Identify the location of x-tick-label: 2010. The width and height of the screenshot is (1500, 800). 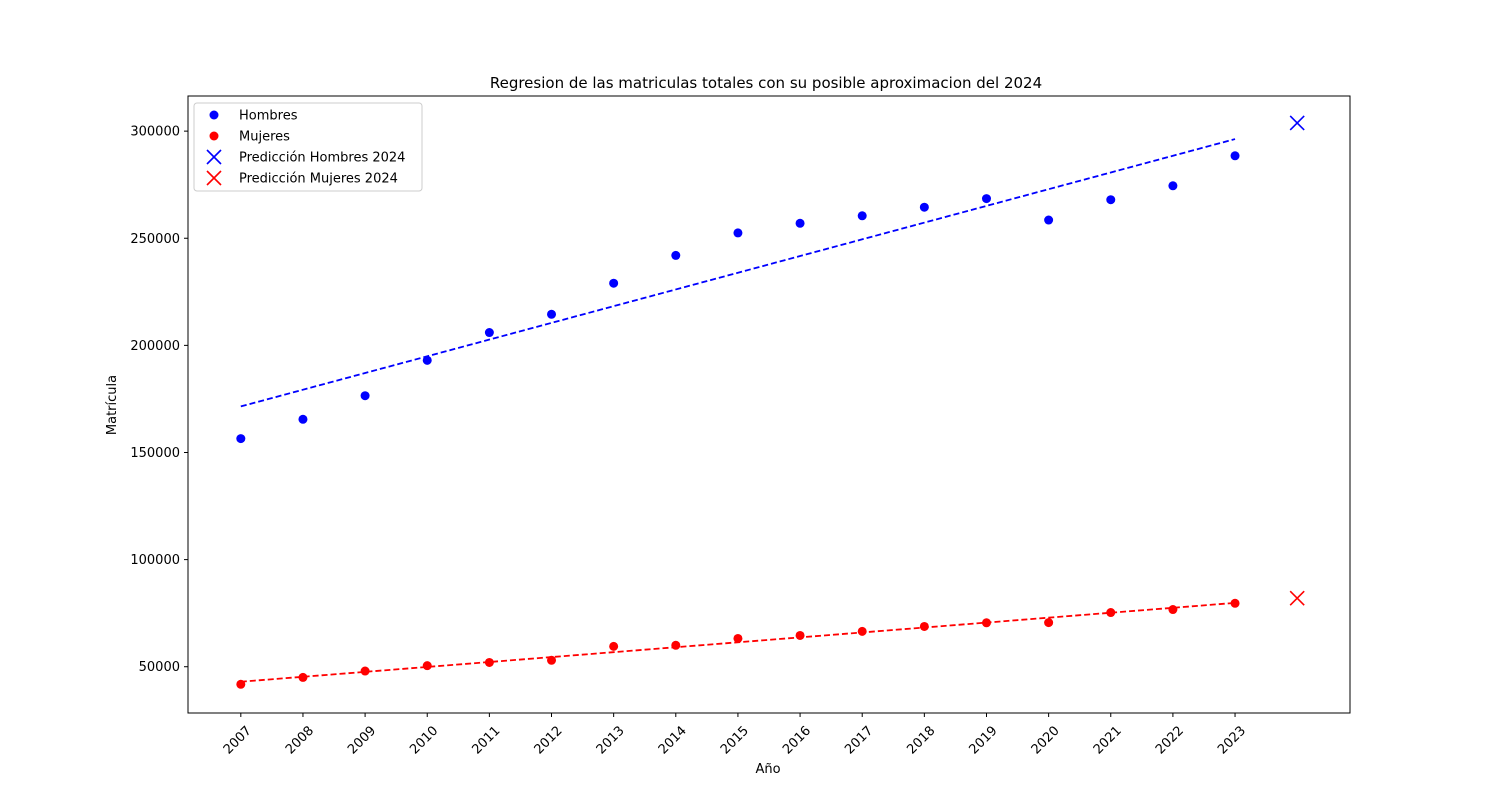
(424, 740).